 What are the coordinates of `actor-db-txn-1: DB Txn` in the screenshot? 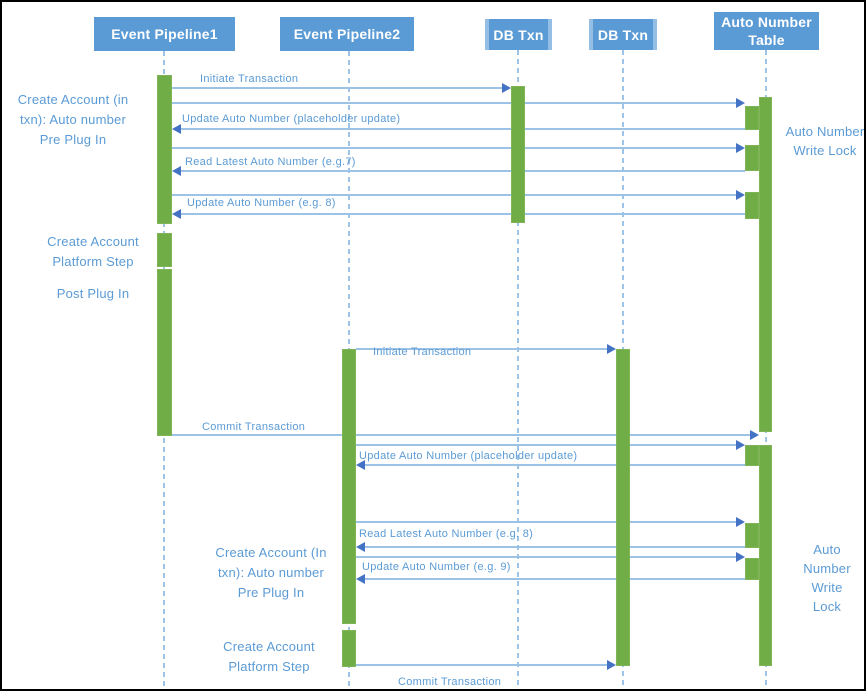 It's located at (518, 34).